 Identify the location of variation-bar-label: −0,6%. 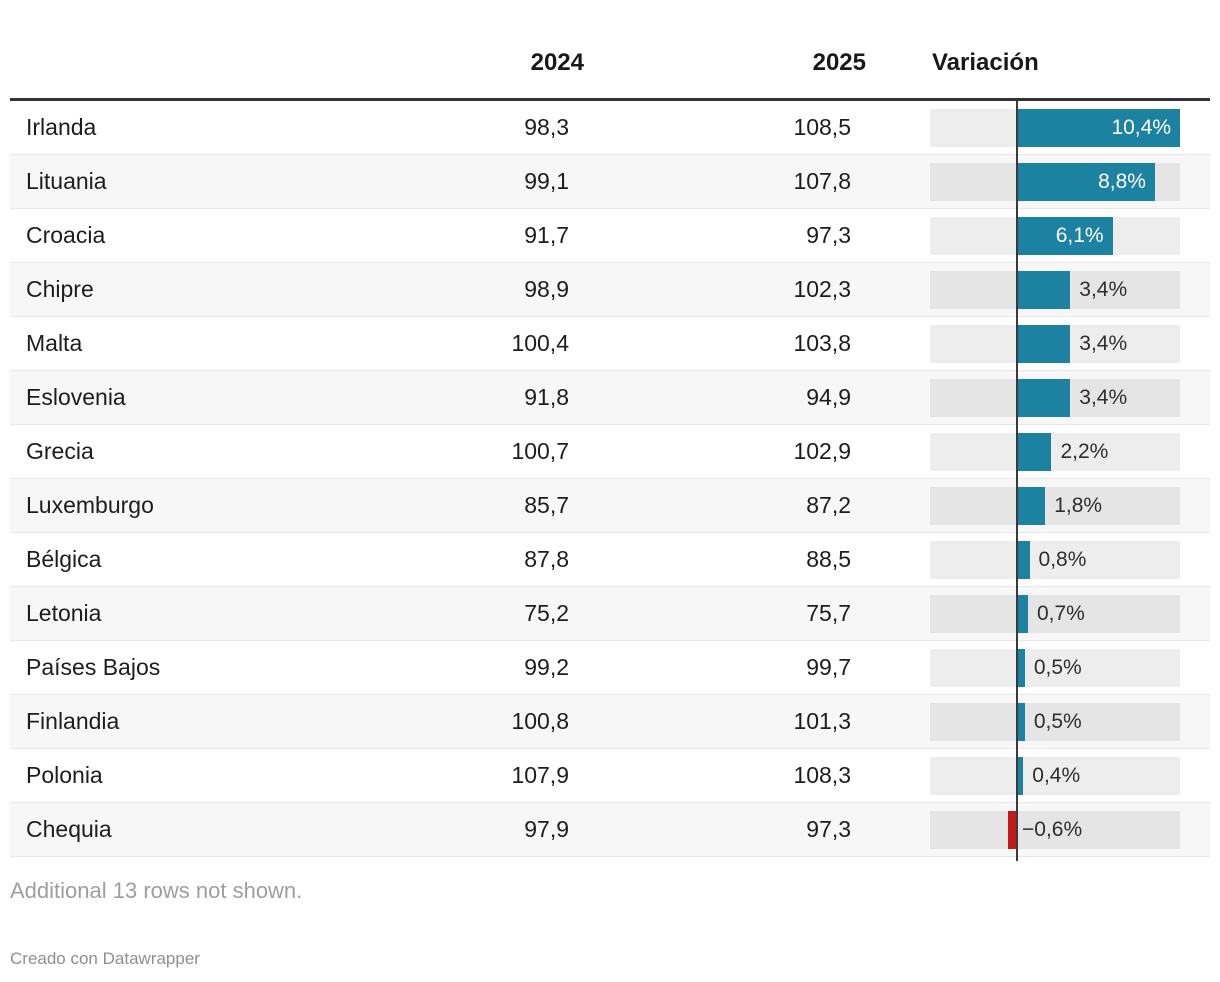
(1052, 829).